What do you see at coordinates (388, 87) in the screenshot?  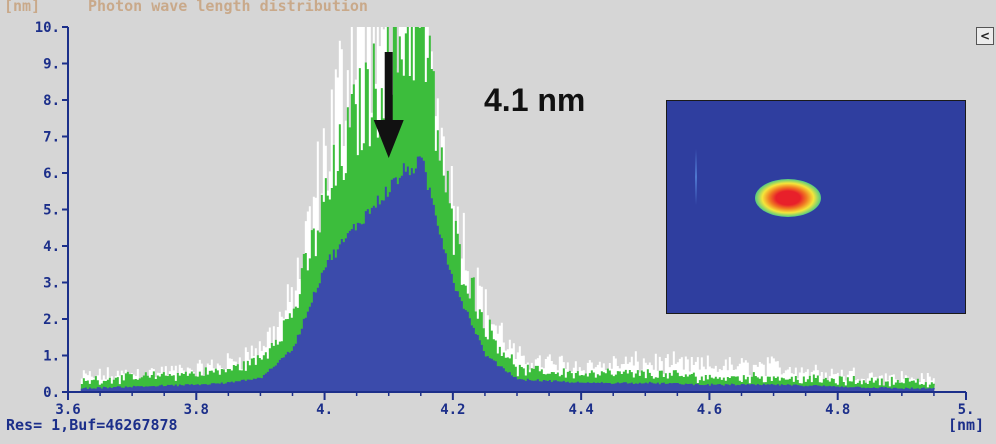 I see `arrow-shaft` at bounding box center [388, 87].